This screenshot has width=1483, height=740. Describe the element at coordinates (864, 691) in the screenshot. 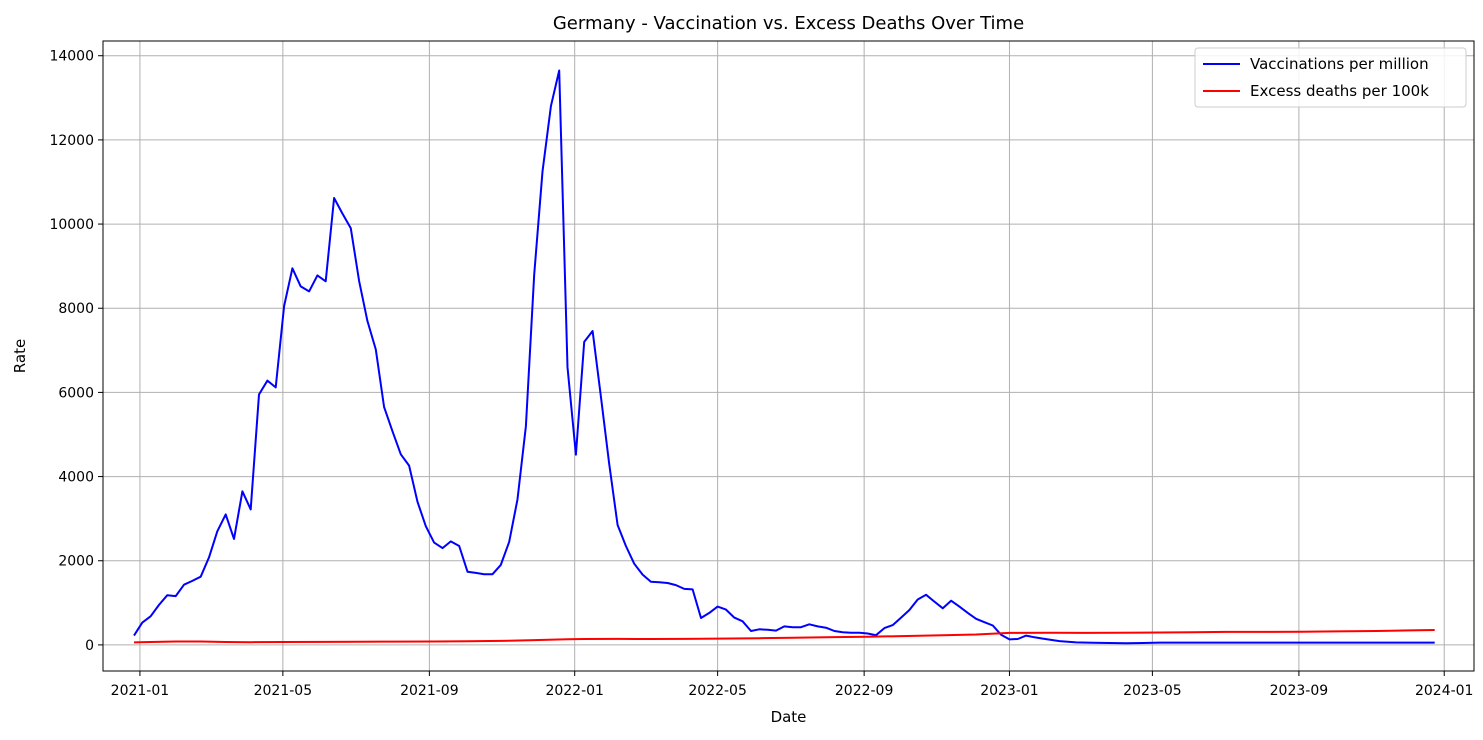

I see `x-tick-label: 2022-09` at that location.